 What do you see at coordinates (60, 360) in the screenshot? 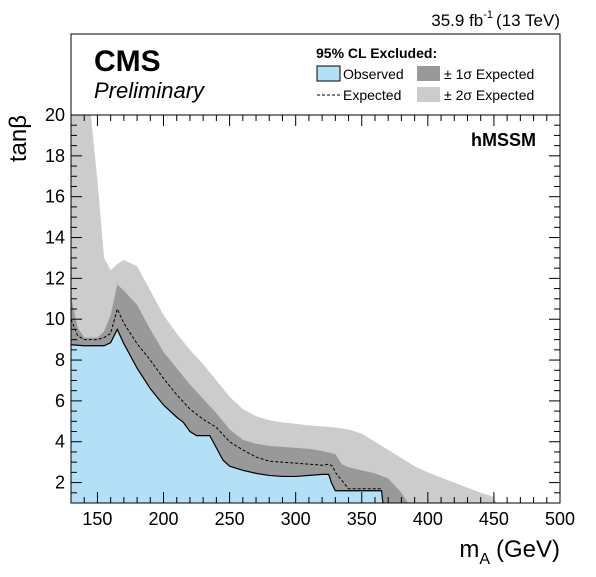
I see `y-tick-label: 8` at bounding box center [60, 360].